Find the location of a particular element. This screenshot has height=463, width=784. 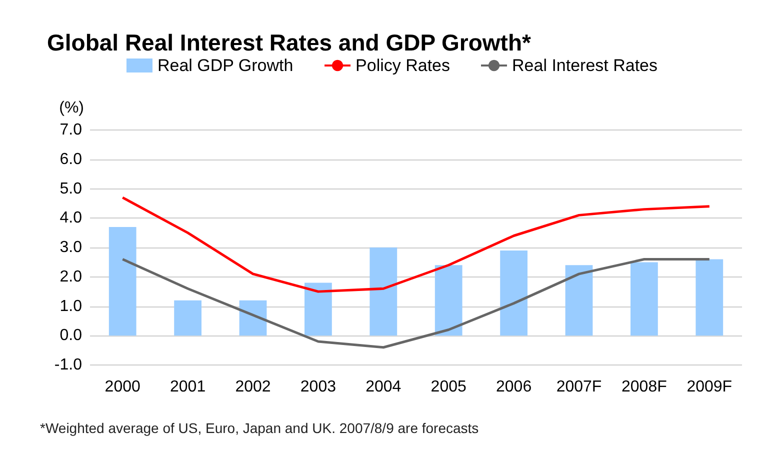

y-axis-title: (%) is located at coordinates (71, 108).